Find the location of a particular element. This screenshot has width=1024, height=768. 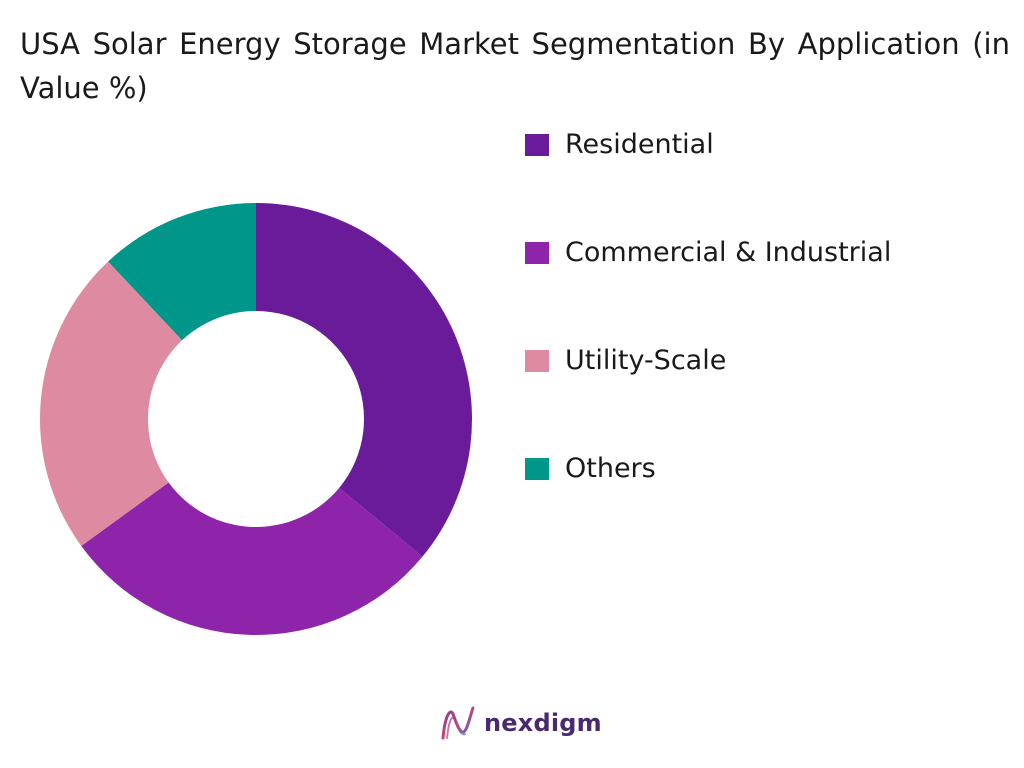

legend-label-commercial-industrial: Commercial & Industrial is located at coordinates (728, 252).